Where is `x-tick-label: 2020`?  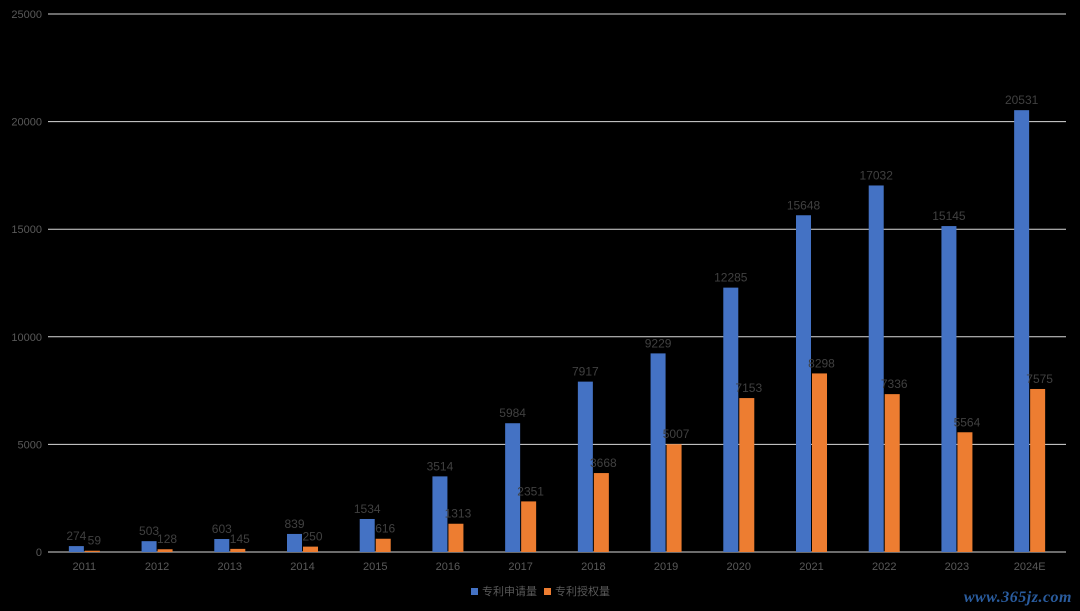 x-tick-label: 2020 is located at coordinates (739, 567).